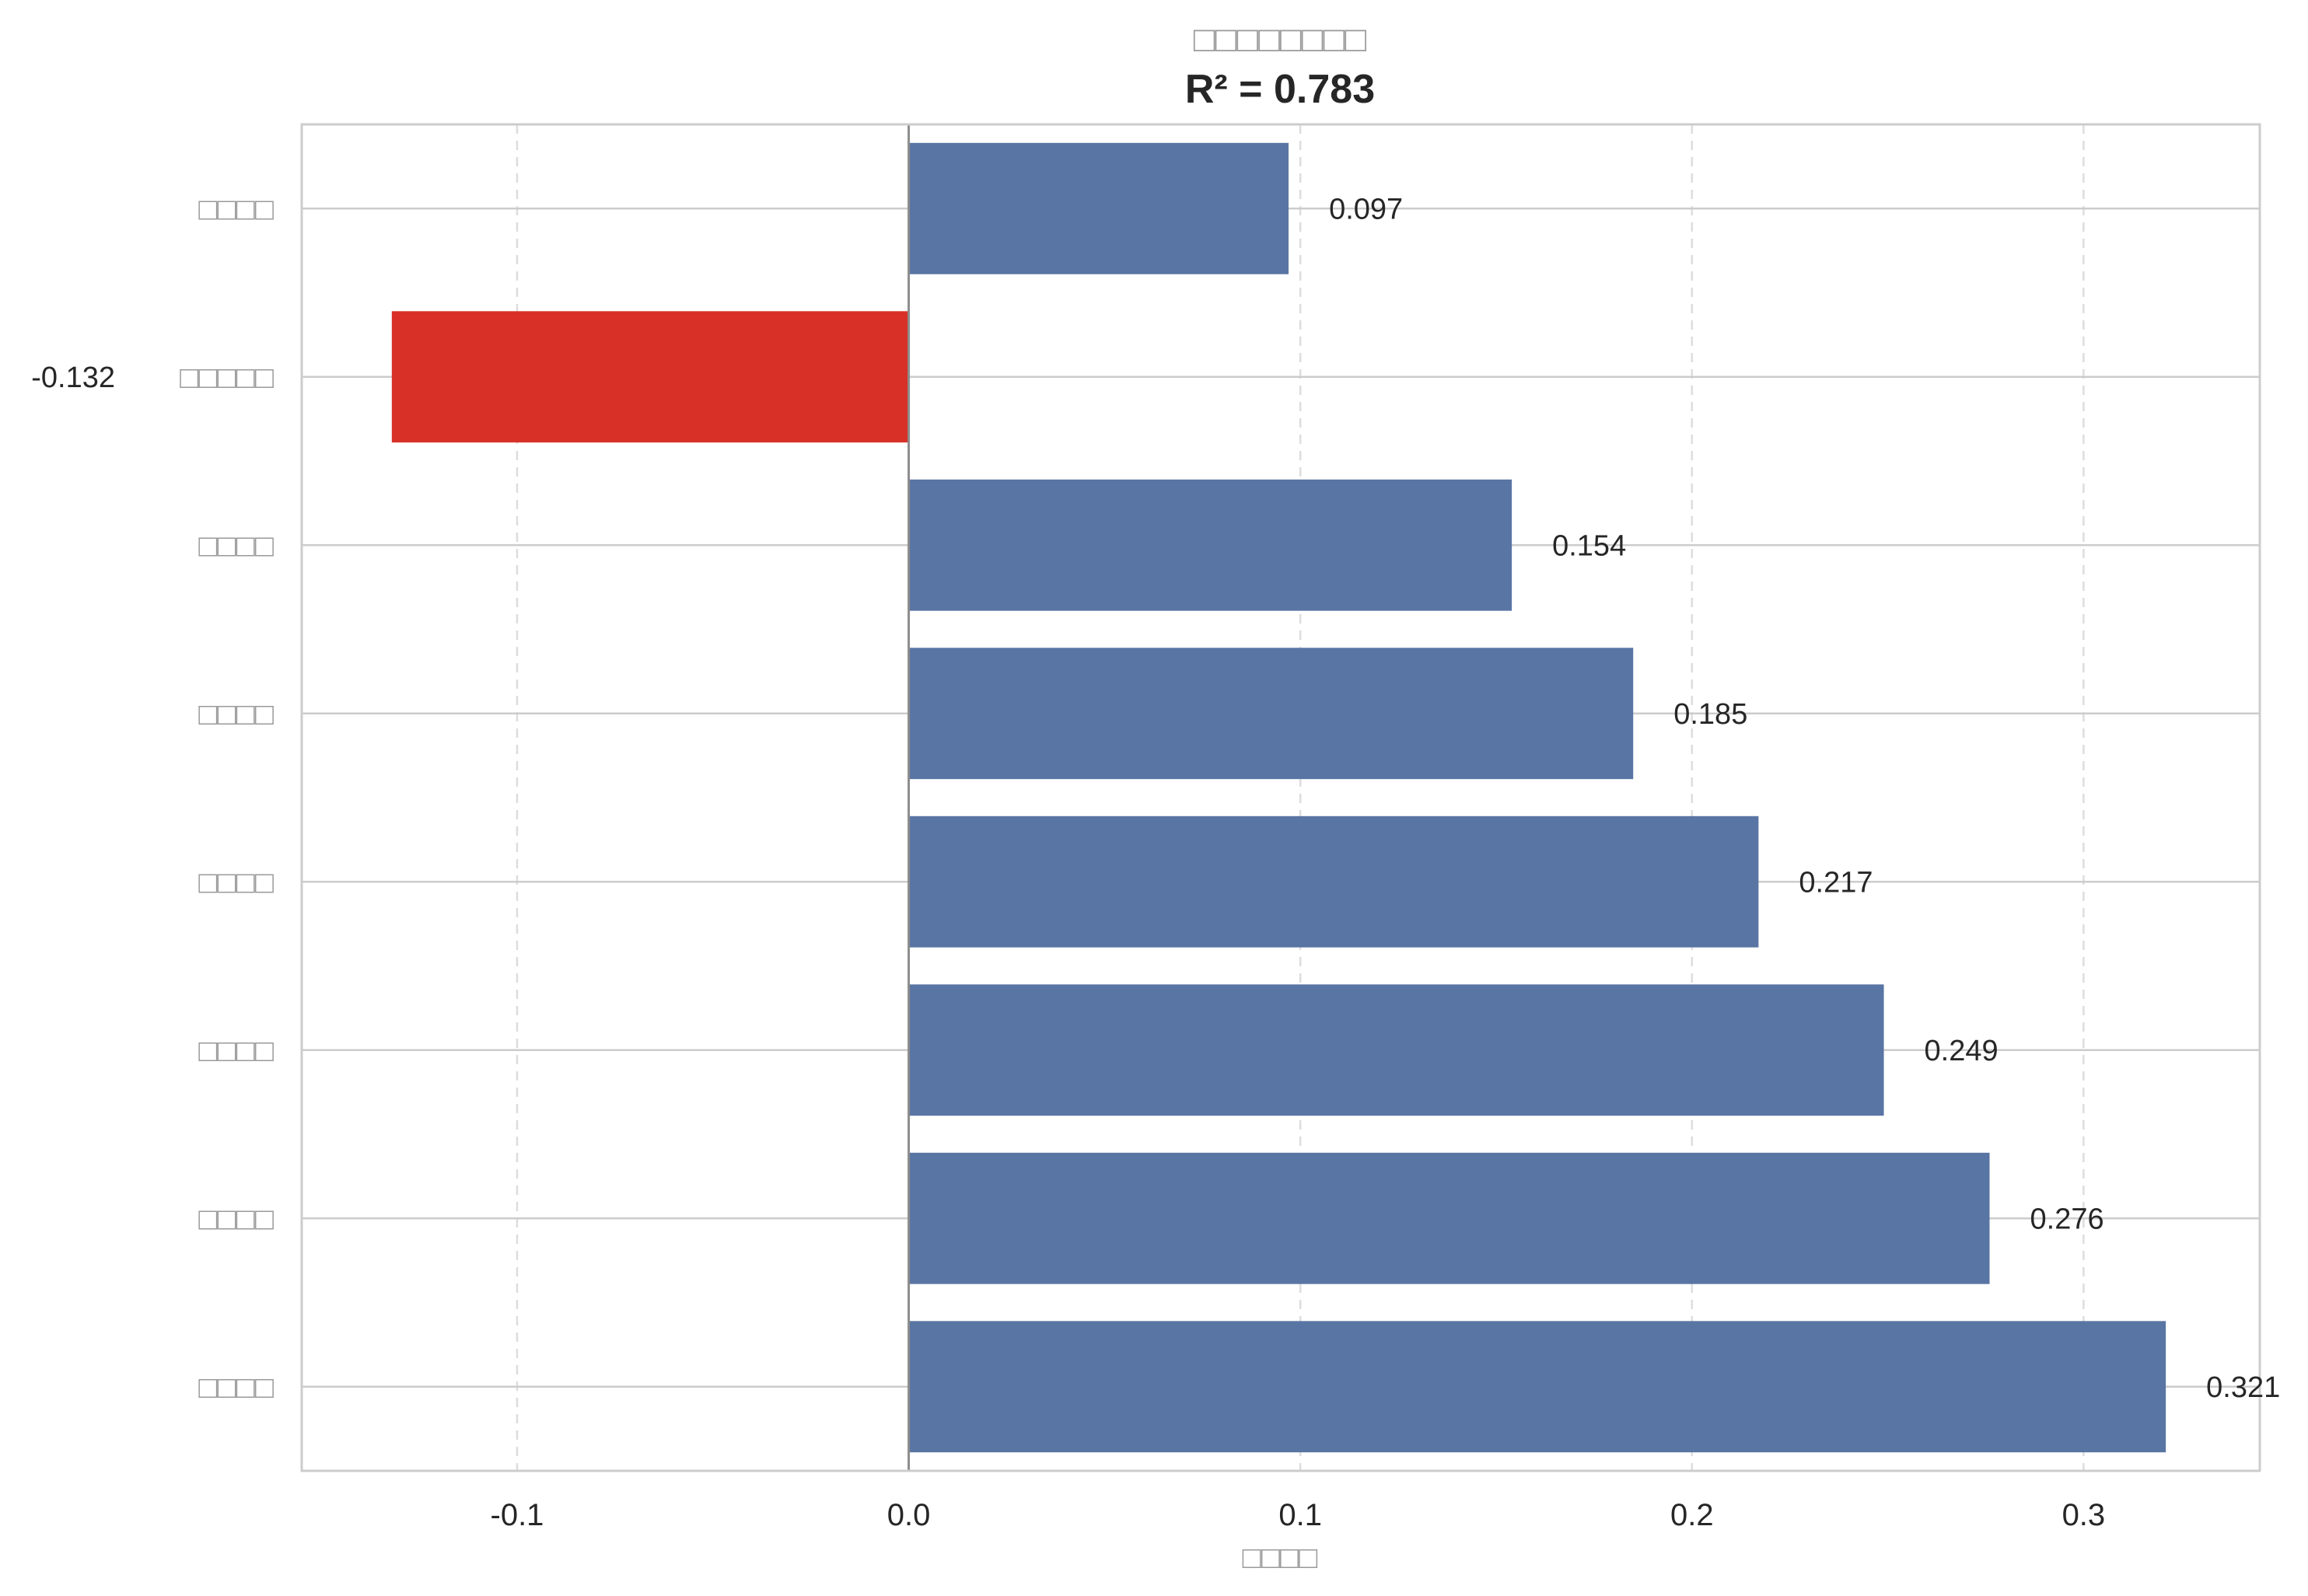 The image size is (2308, 1596). I want to click on value-label: 0.249, so click(1962, 1051).